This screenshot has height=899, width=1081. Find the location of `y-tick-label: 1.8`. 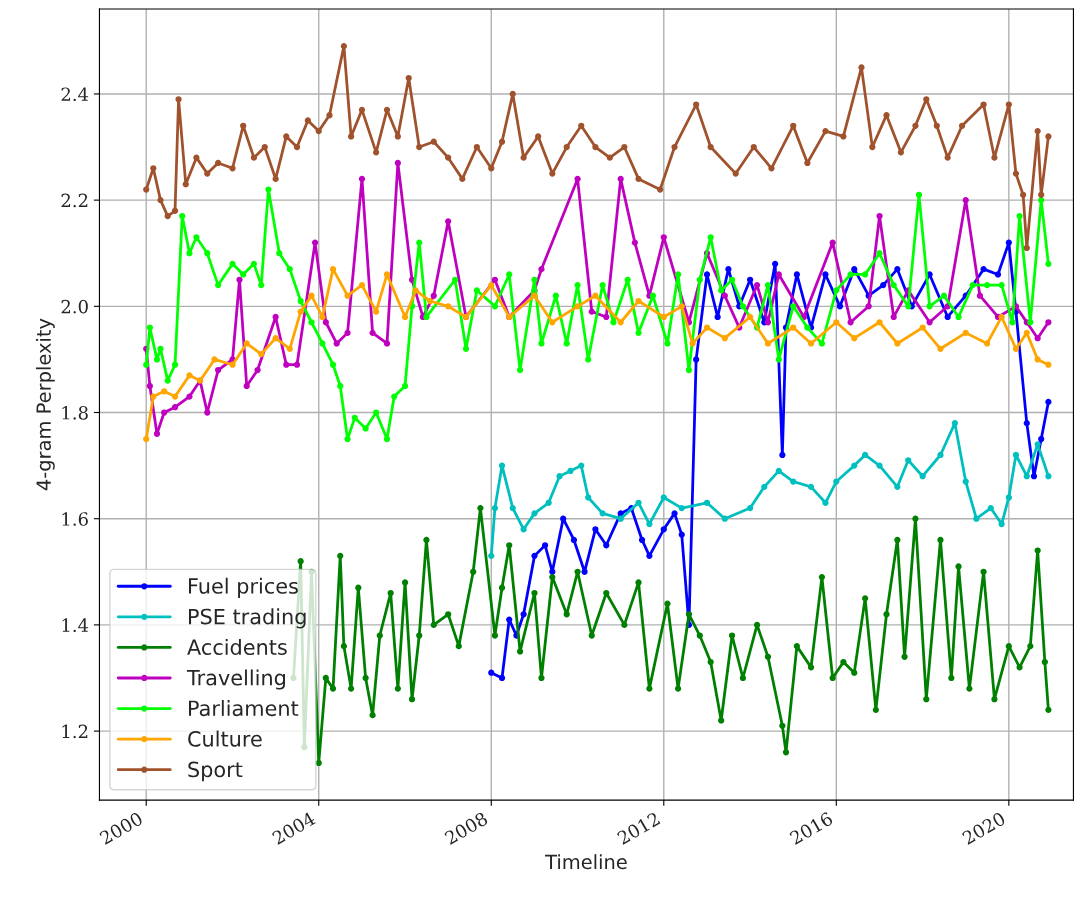

y-tick-label: 1.8 is located at coordinates (75, 412).